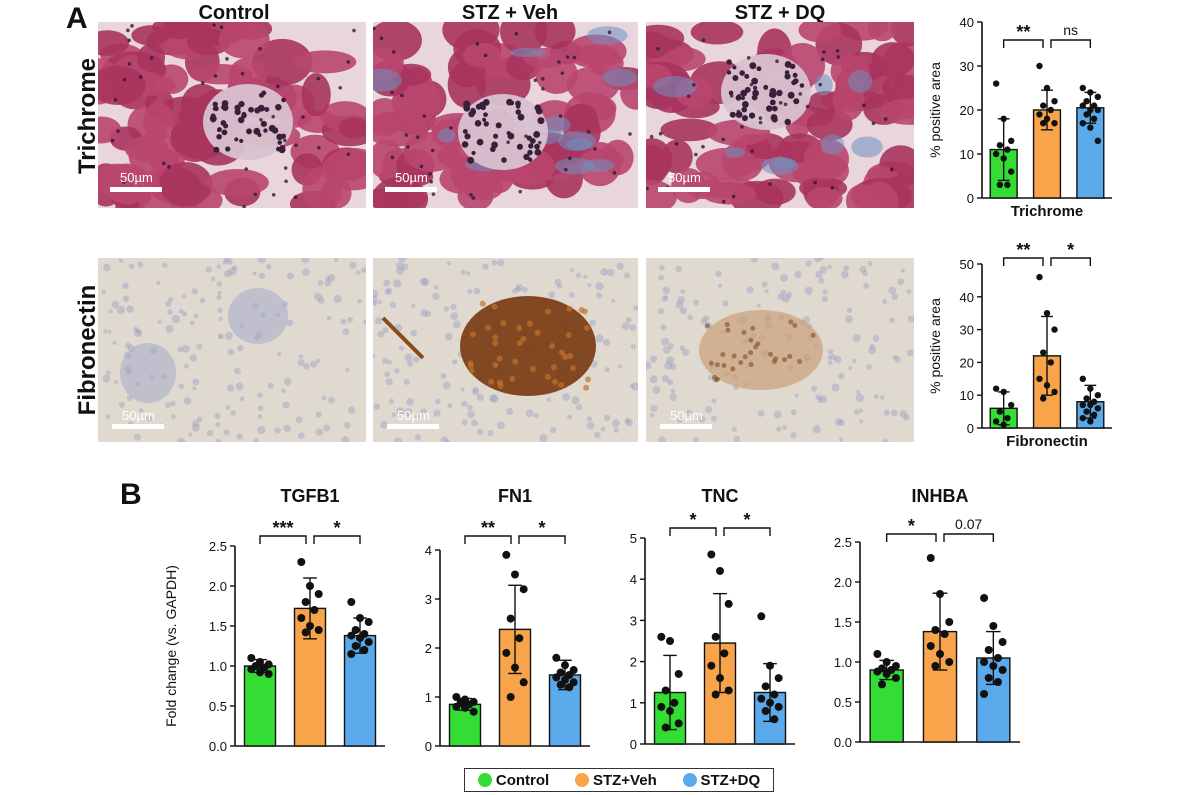 This screenshot has height=795, width=1200. I want to click on trichrome-x-axis-label: Trichrome, so click(1047, 211).